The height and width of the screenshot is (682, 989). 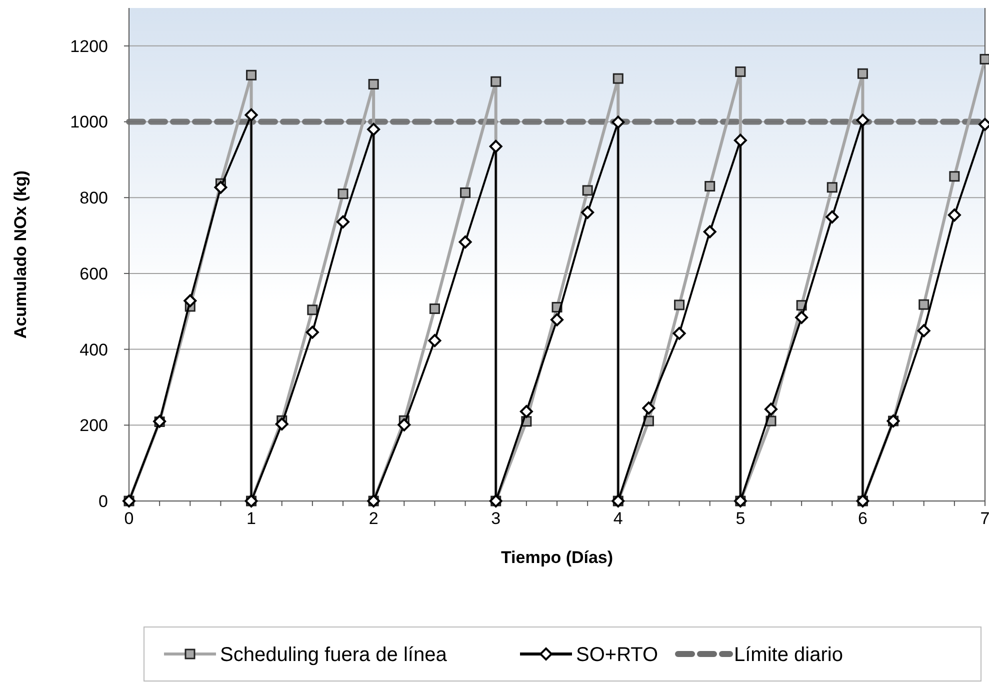 What do you see at coordinates (129, 518) in the screenshot?
I see `x-tick-label: 0` at bounding box center [129, 518].